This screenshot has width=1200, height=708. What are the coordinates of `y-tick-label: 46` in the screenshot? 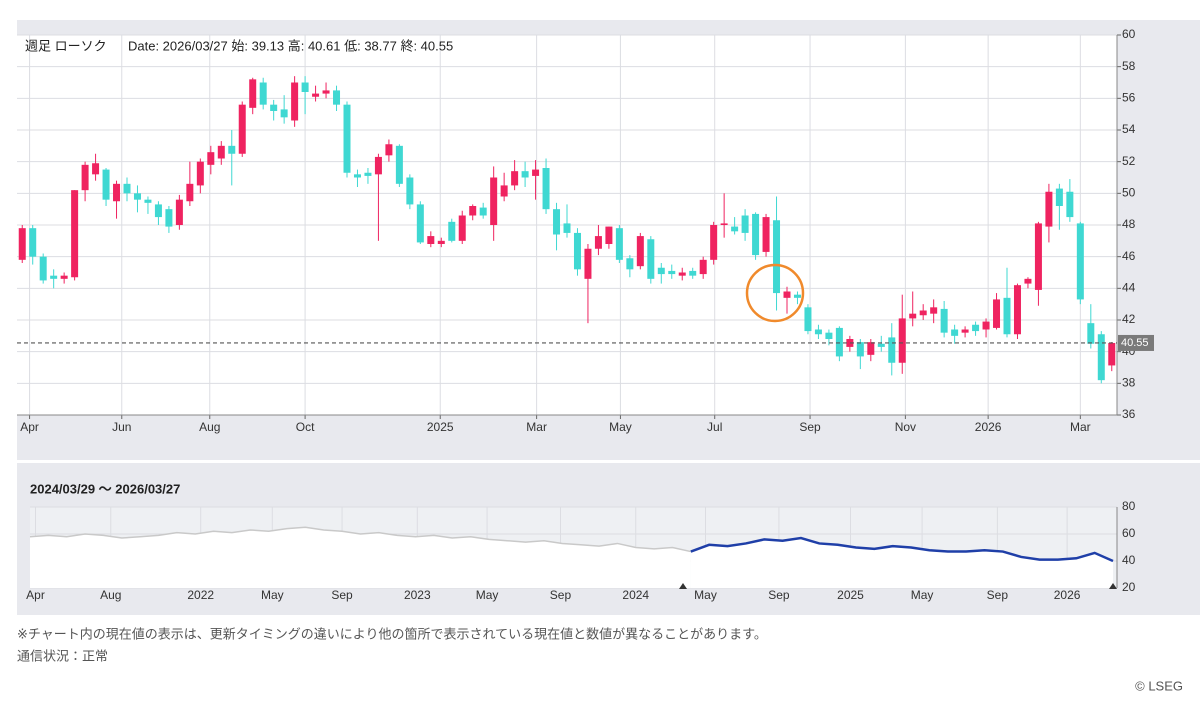 It's located at (1129, 256).